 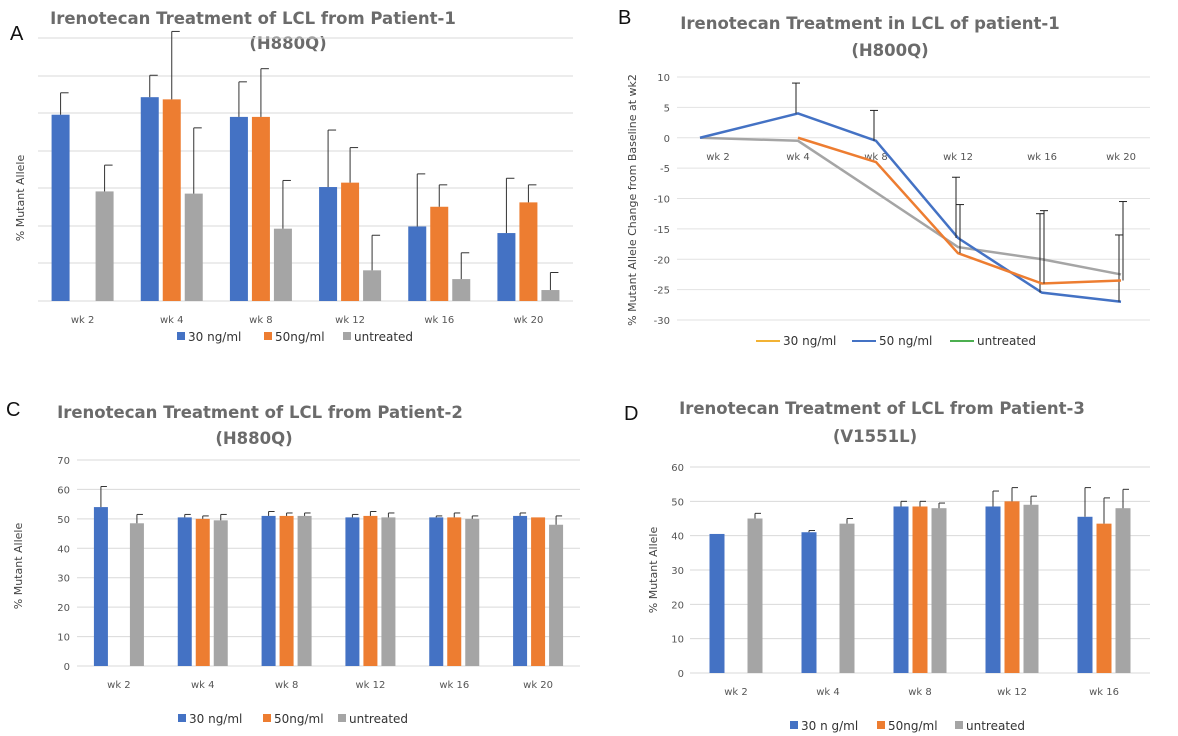 I want to click on chart-c-ytick-label: 40, so click(x=63, y=549).